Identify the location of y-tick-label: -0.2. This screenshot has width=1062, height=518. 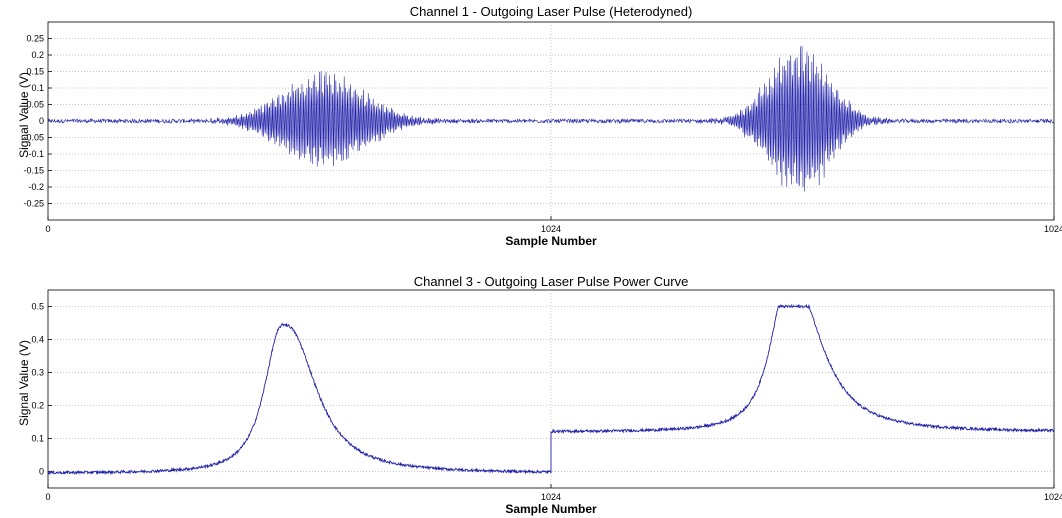
(36, 187).